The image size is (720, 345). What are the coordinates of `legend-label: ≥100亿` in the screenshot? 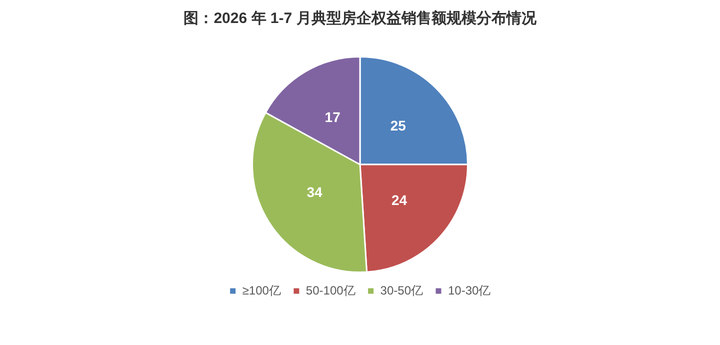 It's located at (261, 290).